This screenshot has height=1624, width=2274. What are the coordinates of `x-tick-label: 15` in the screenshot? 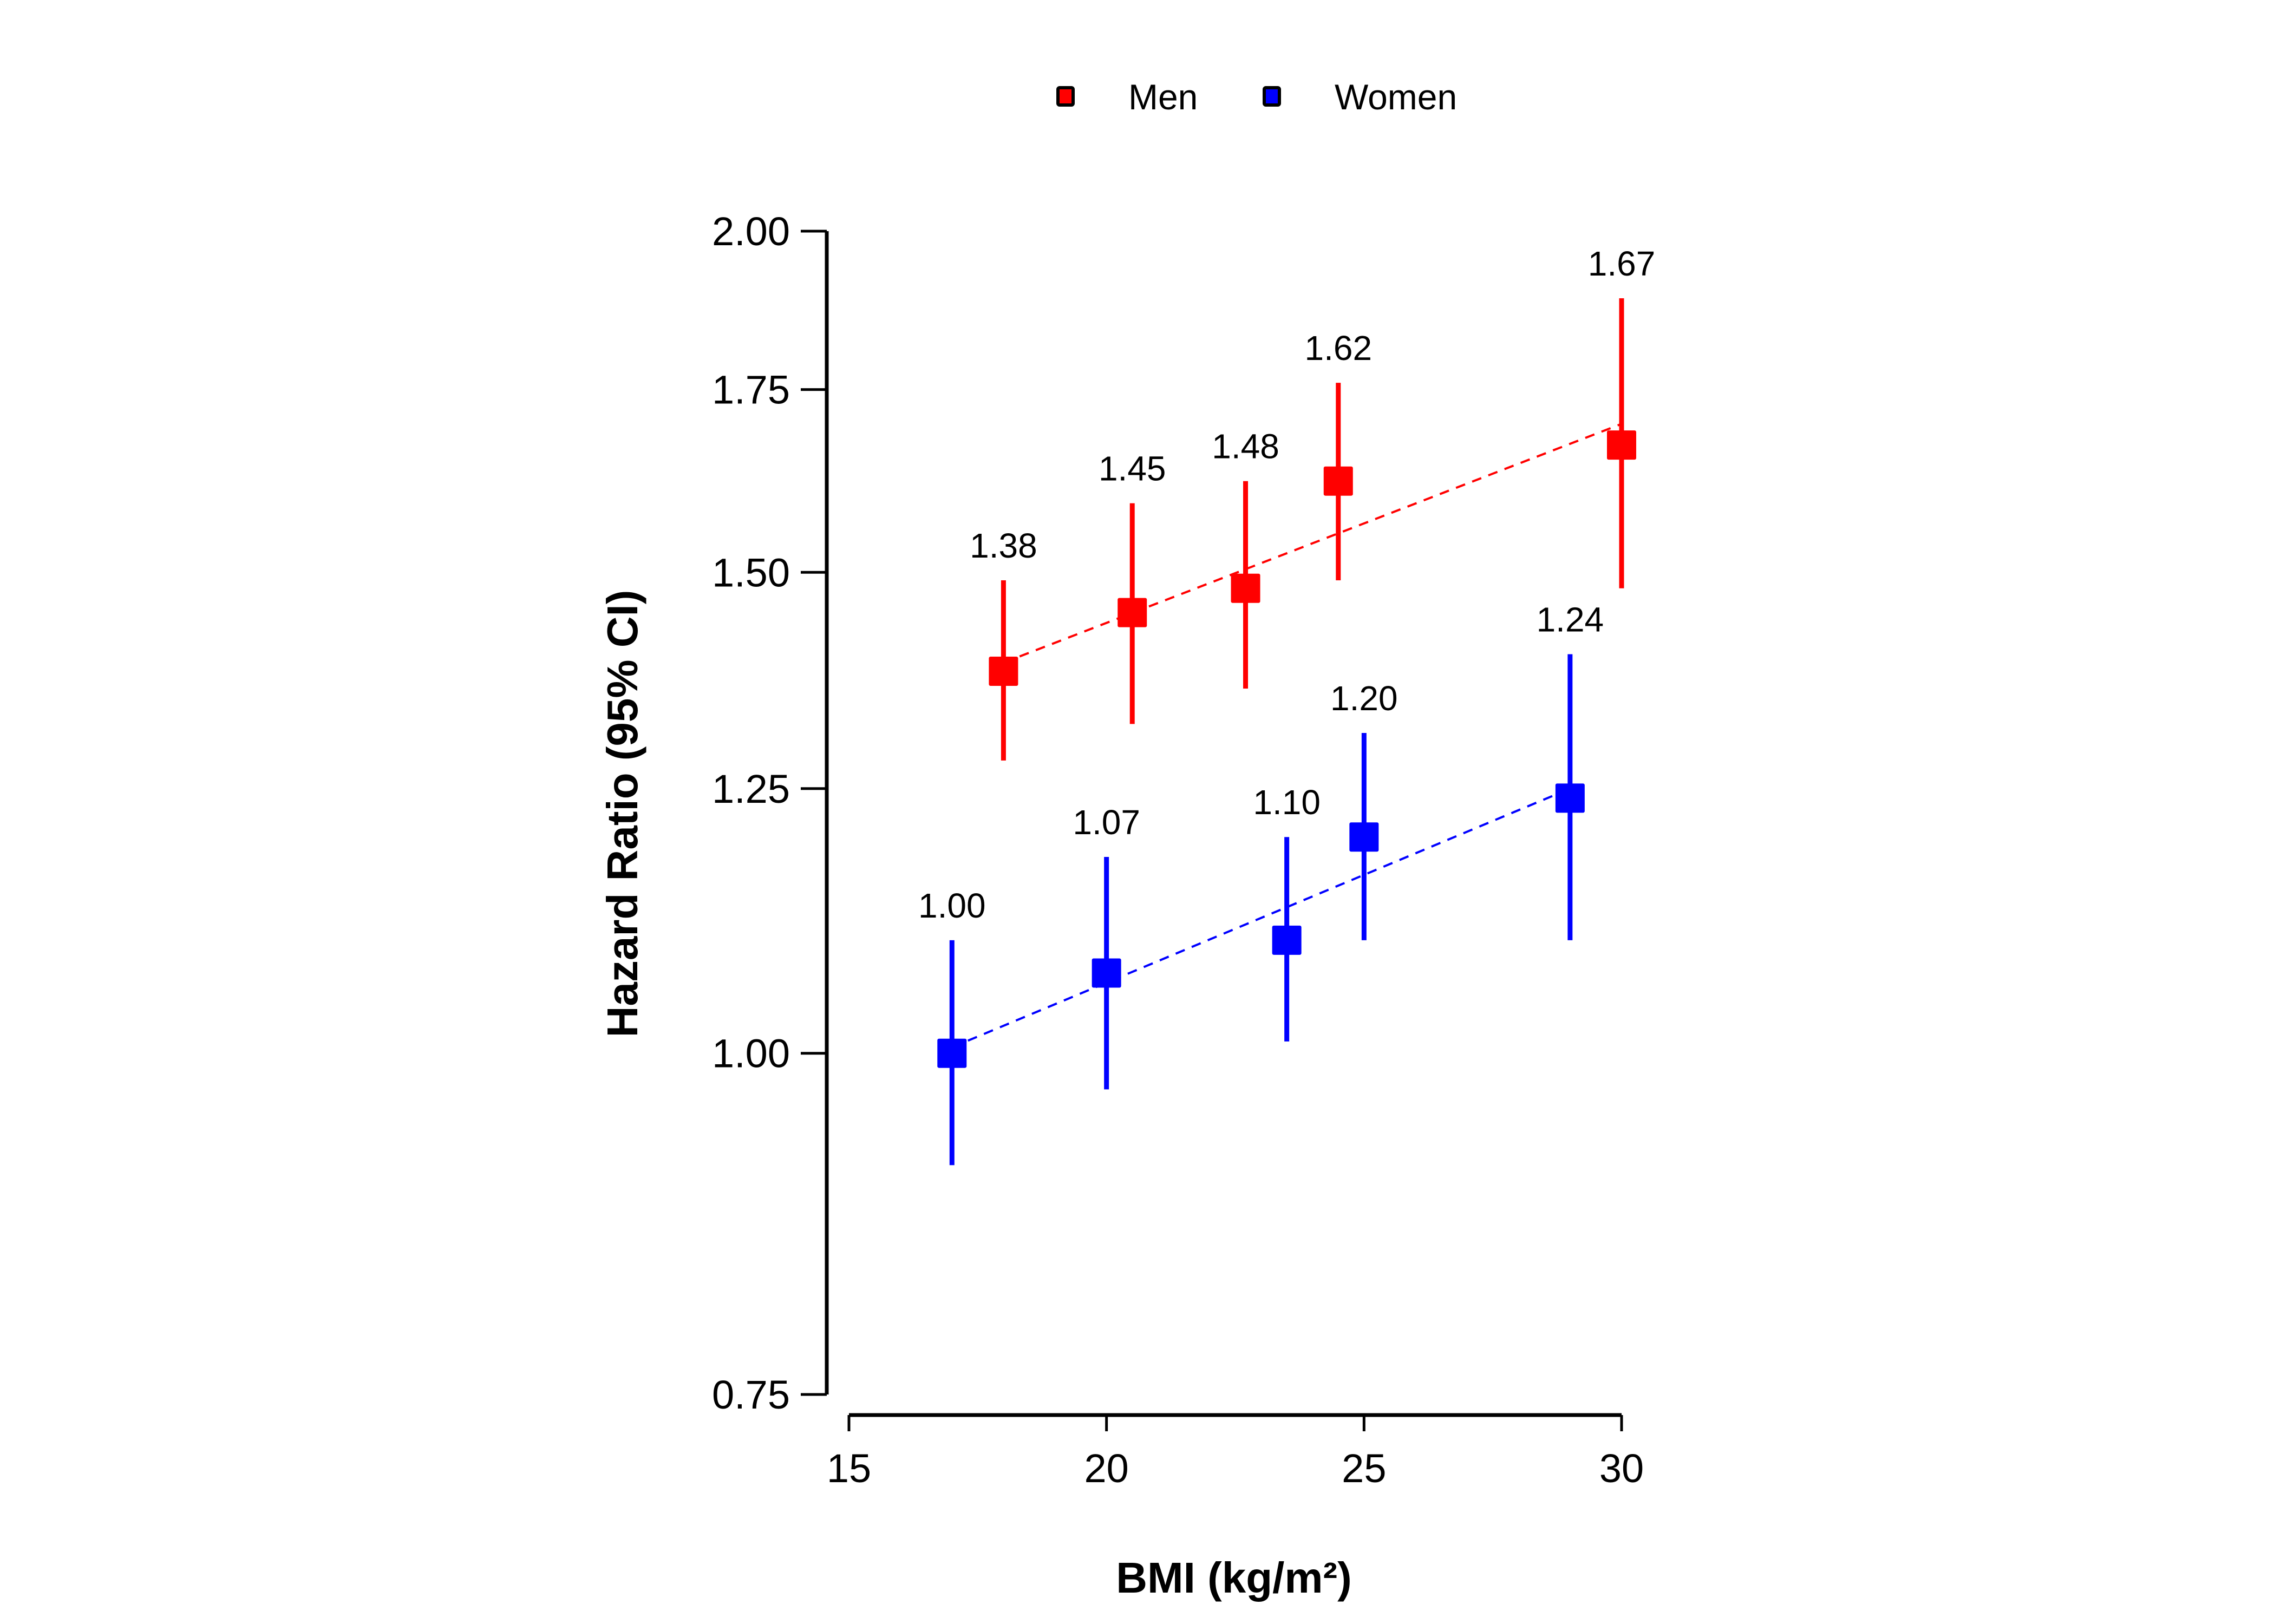 It's located at (849, 1468).